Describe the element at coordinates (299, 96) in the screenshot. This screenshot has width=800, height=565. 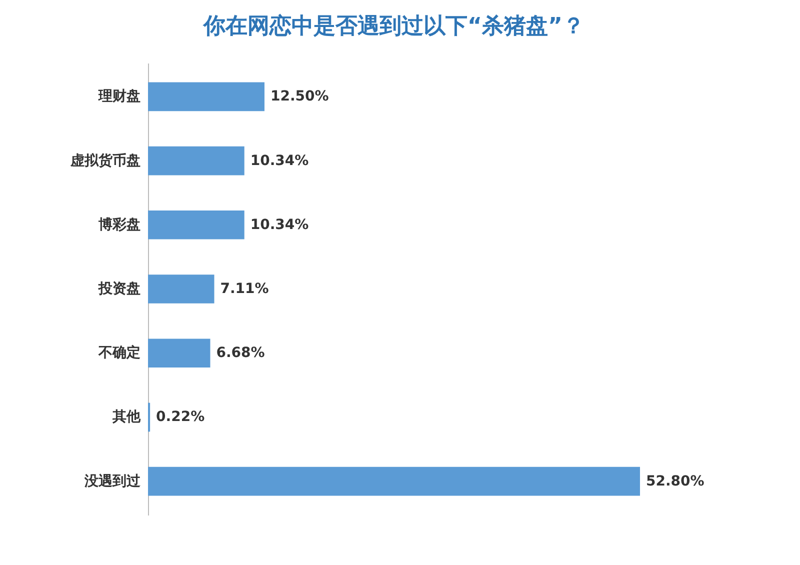
I see `data-label: 12.50%` at that location.